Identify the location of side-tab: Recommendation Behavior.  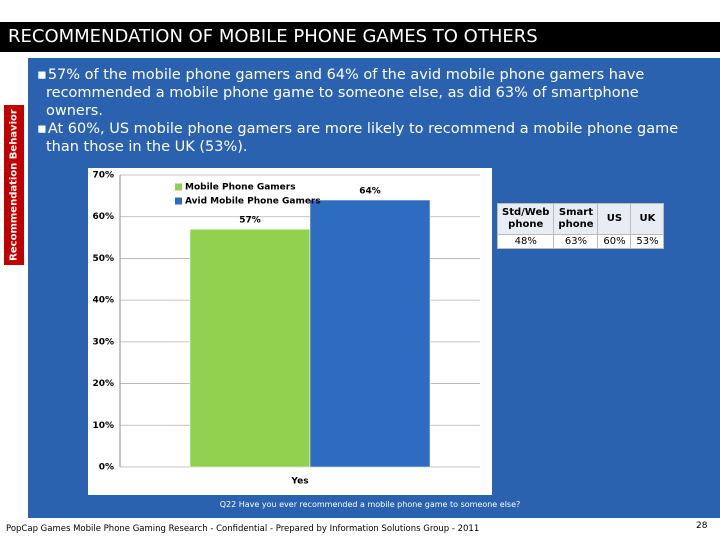
(14, 185).